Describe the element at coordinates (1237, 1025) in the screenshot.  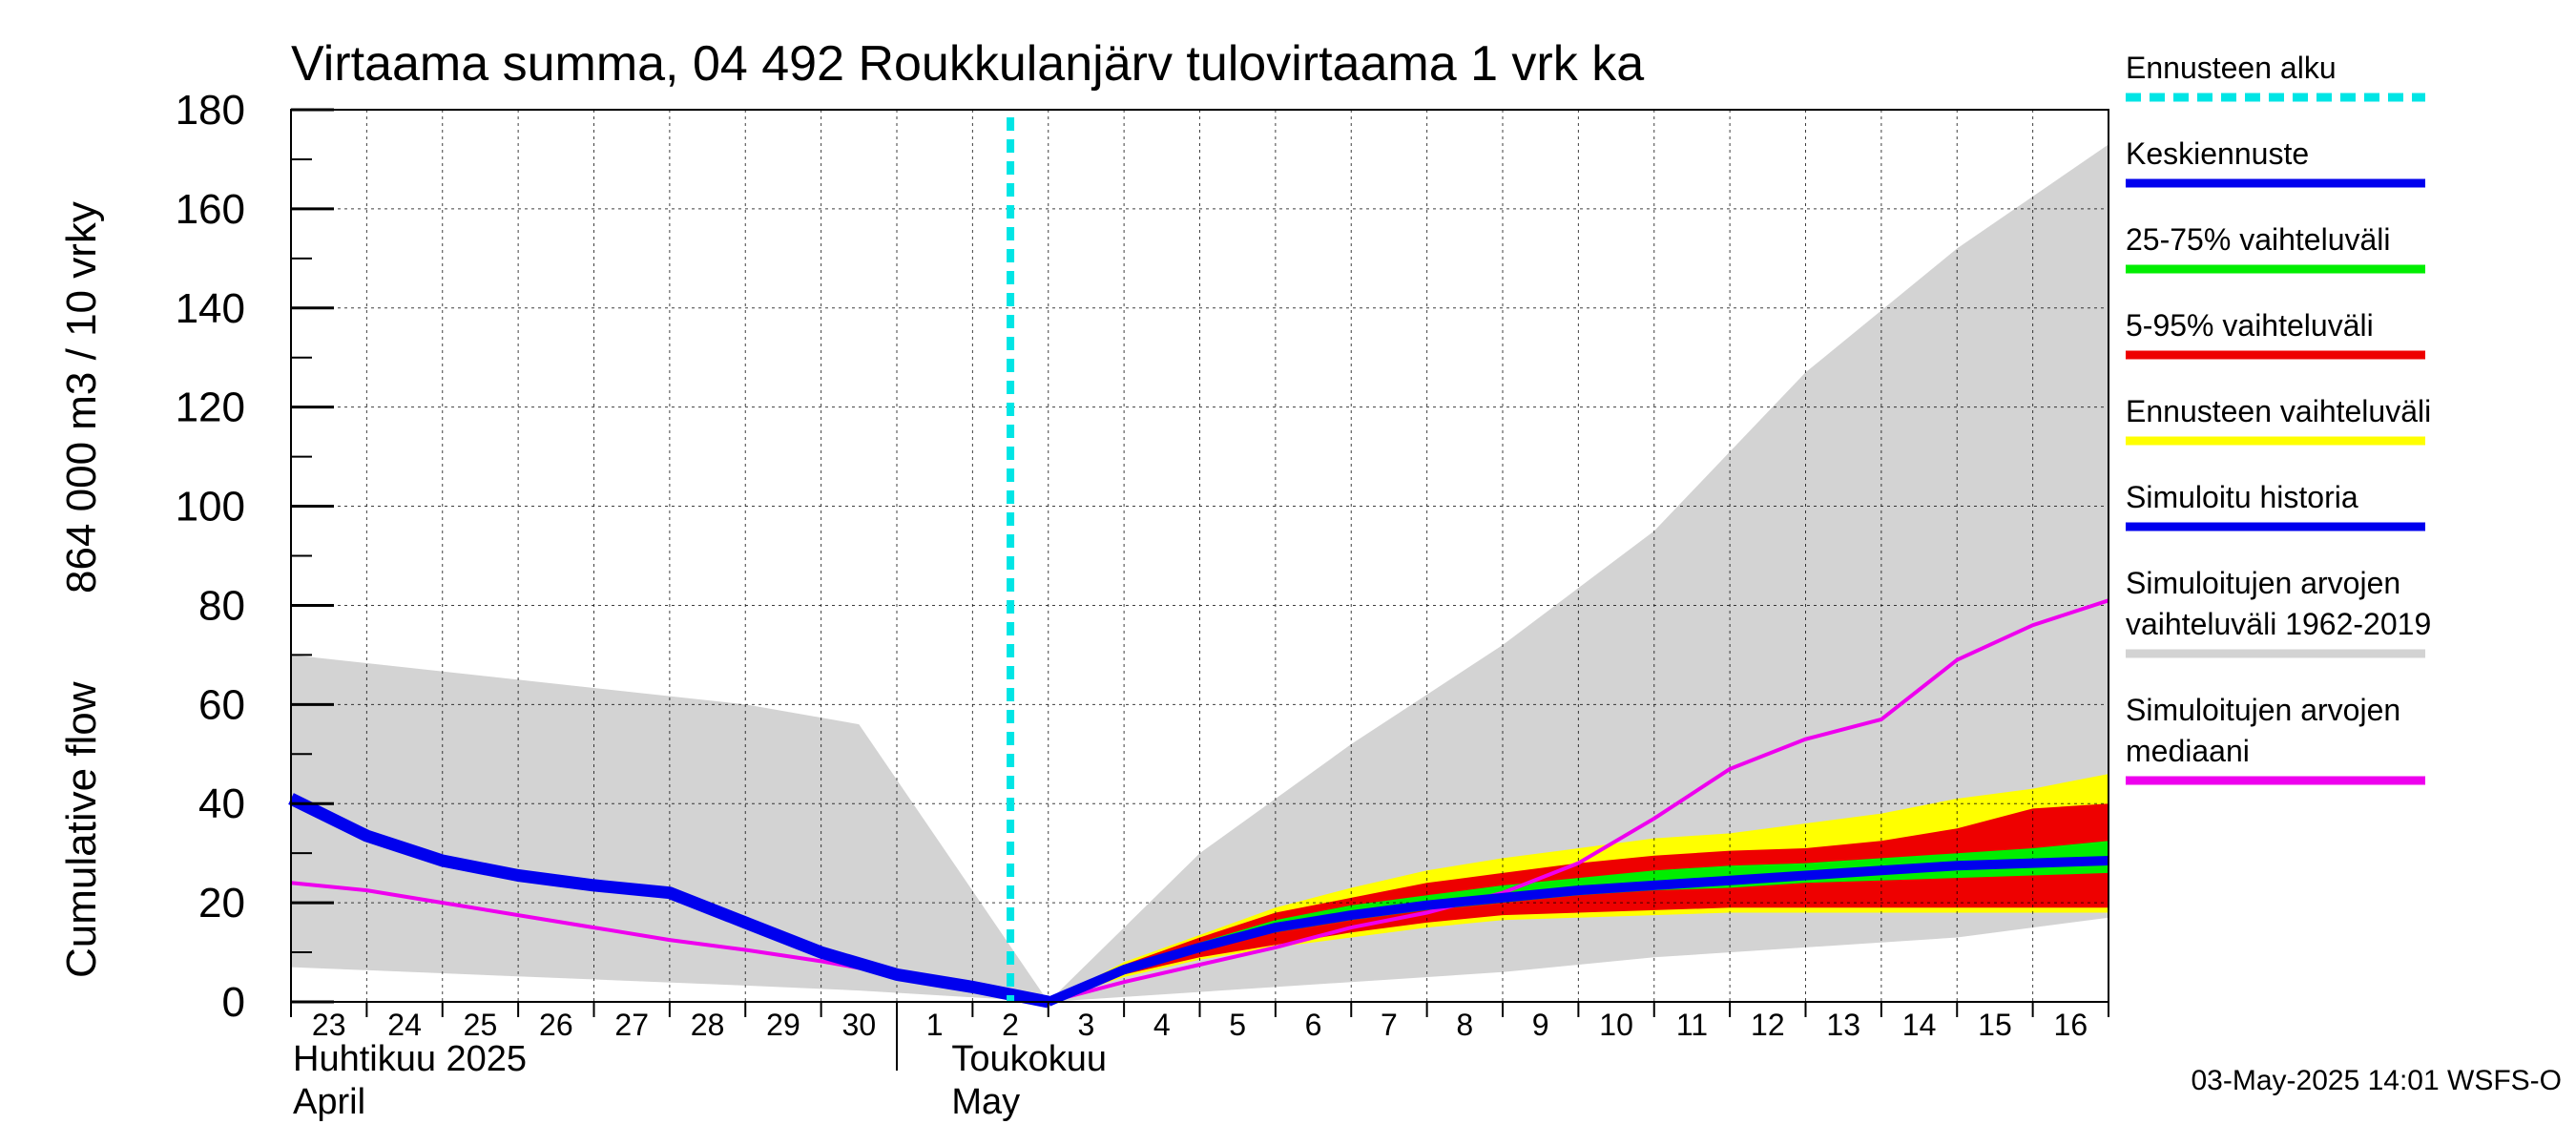
I see `x-tick-label: 5` at that location.